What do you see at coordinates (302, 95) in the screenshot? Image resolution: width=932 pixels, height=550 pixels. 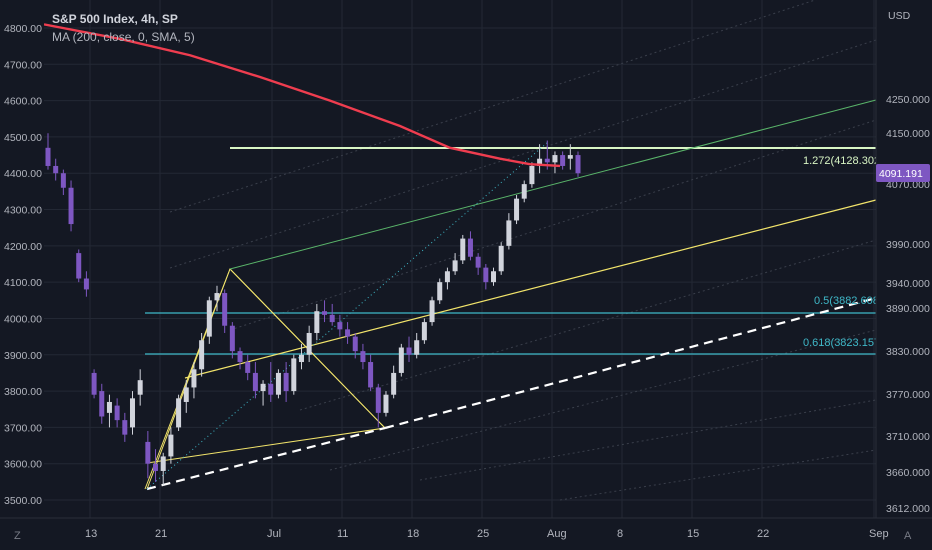 I see `moving-average-line` at bounding box center [302, 95].